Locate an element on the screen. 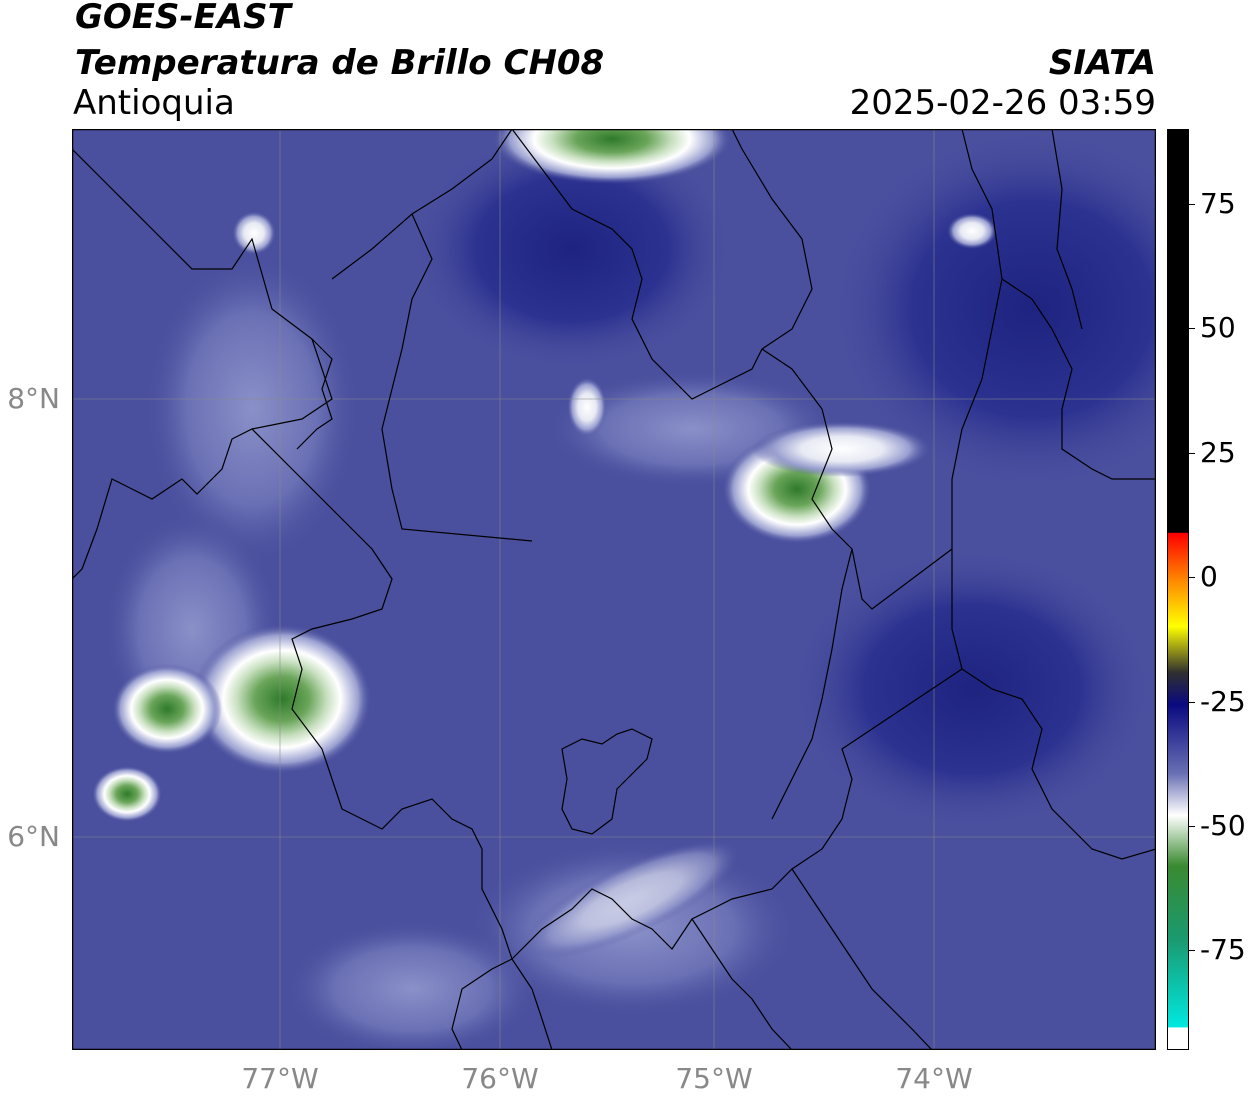  coastline-west is located at coordinates (202, 364).